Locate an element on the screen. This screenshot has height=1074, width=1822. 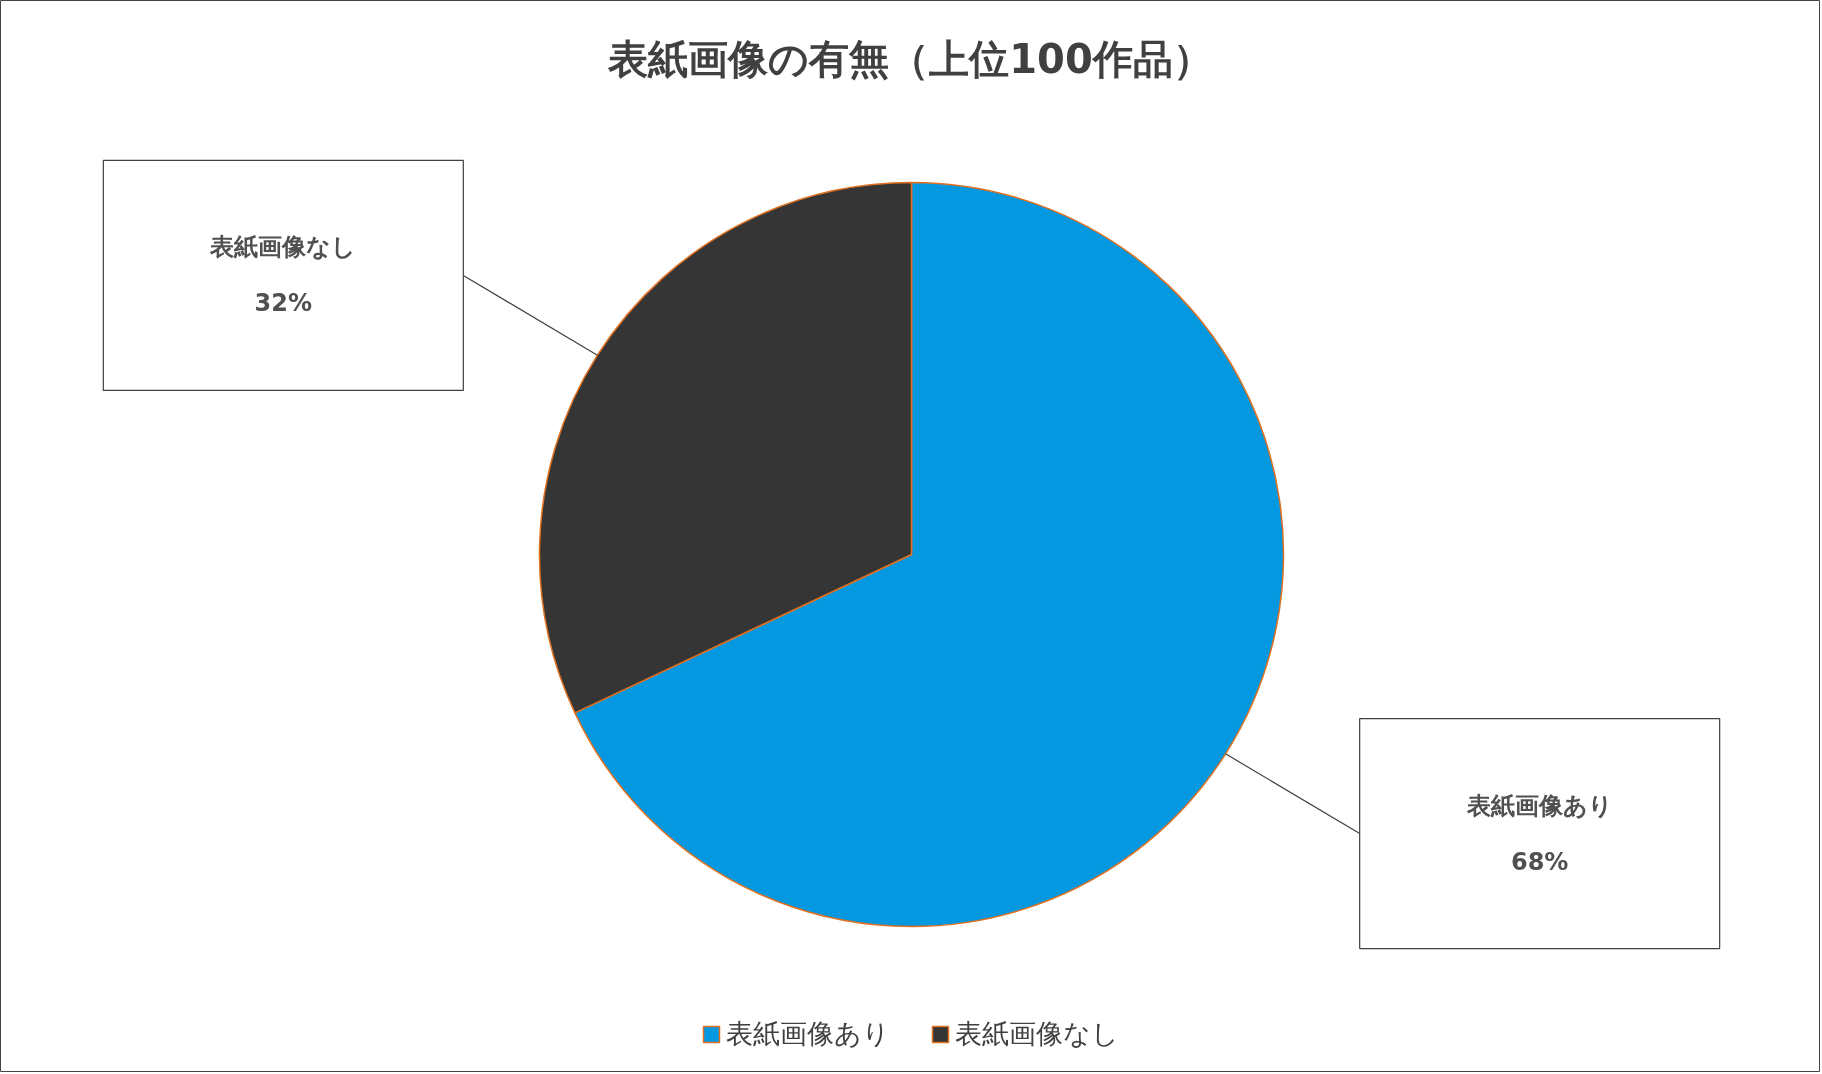
slice-label: 表紙画像なし is located at coordinates (283, 247).